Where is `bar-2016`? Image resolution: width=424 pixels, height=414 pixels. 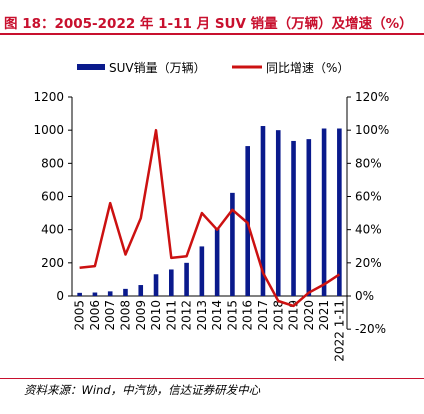
bar-2016 is located at coordinates (247, 221).